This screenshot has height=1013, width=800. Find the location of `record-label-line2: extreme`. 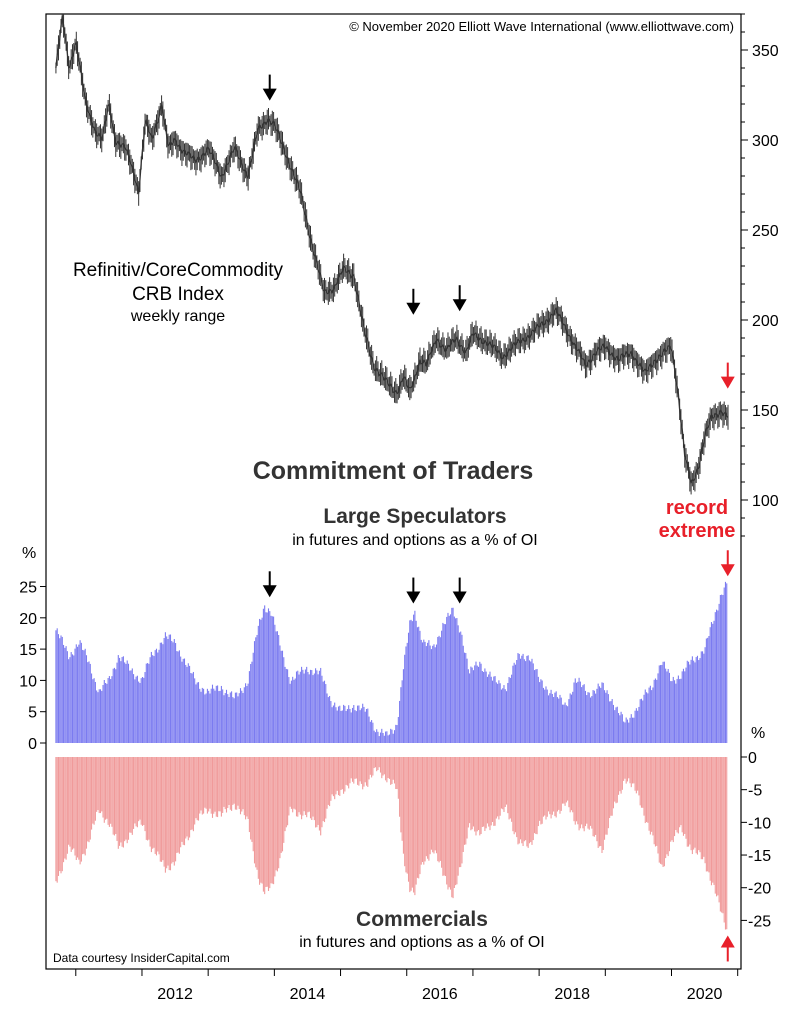

record-label-line2: extreme is located at coordinates (697, 531).